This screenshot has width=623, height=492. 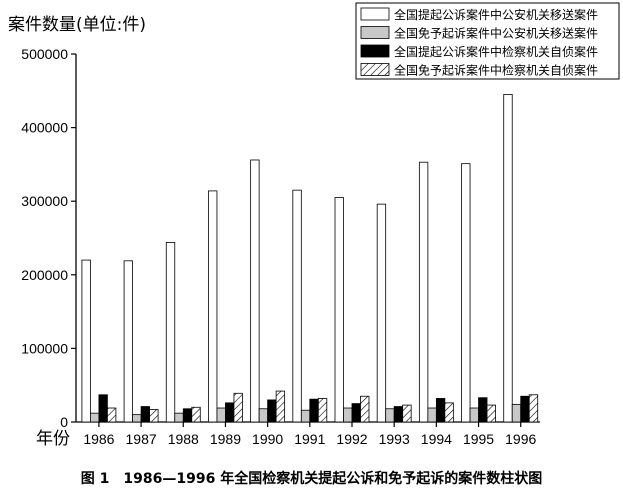 What do you see at coordinates (183, 439) in the screenshot?
I see `x-tick-label: 1988` at bounding box center [183, 439].